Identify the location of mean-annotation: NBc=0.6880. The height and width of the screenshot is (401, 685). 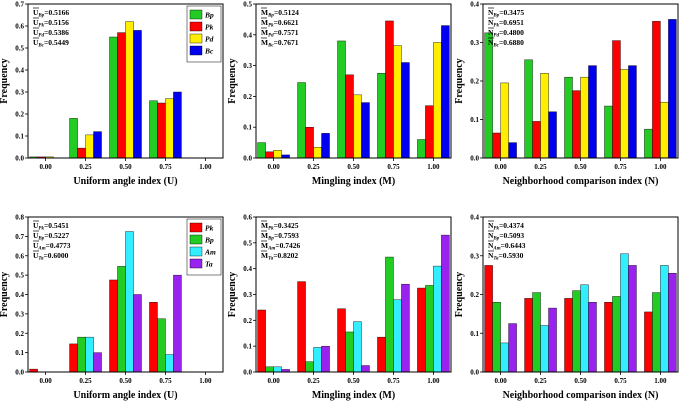
(506, 43).